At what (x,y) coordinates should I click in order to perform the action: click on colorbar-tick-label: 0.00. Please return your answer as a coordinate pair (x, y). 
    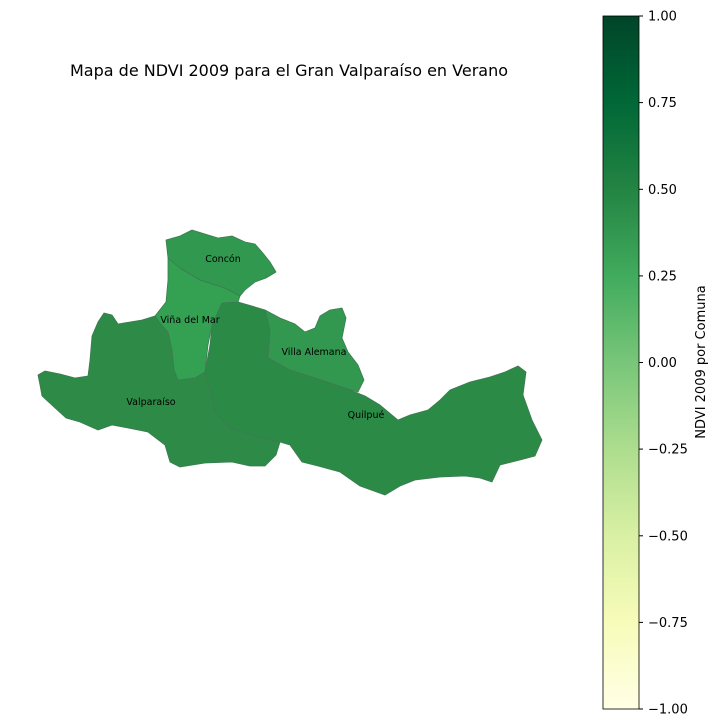
    Looking at the image, I should click on (662, 363).